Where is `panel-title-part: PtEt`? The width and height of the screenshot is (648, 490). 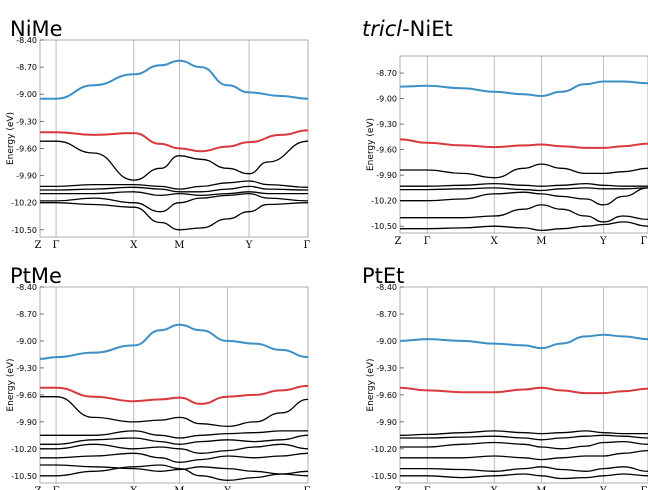 panel-title-part: PtEt is located at coordinates (383, 276).